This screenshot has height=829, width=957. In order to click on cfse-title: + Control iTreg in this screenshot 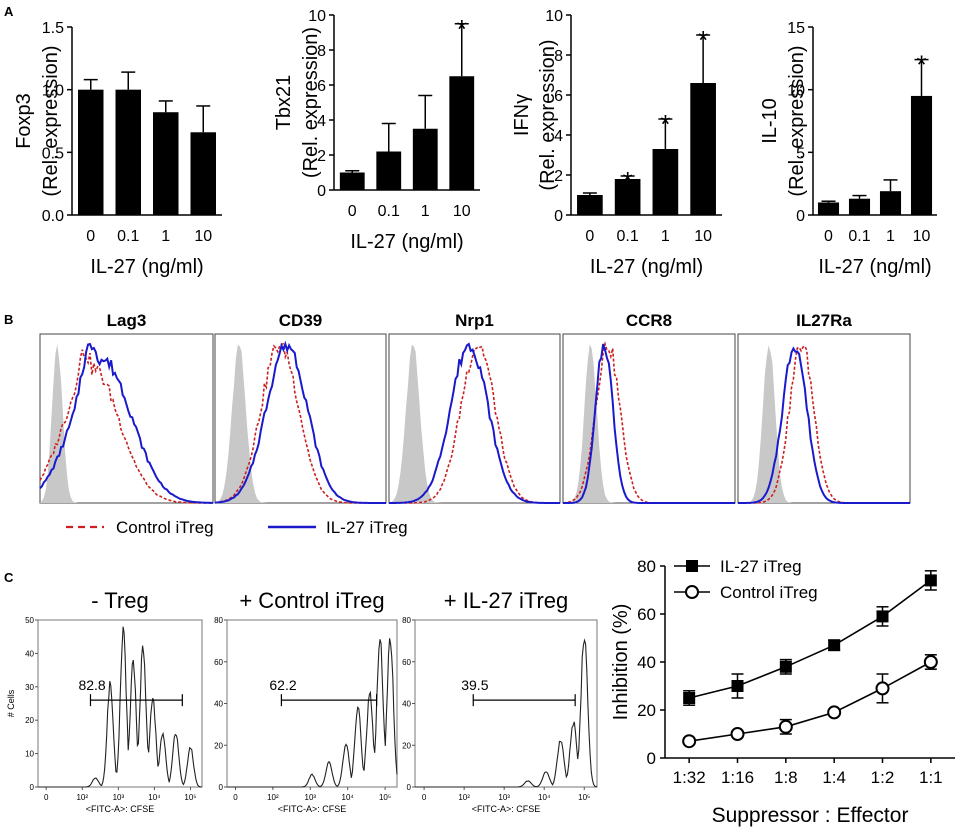, I will do `click(311, 600)`.